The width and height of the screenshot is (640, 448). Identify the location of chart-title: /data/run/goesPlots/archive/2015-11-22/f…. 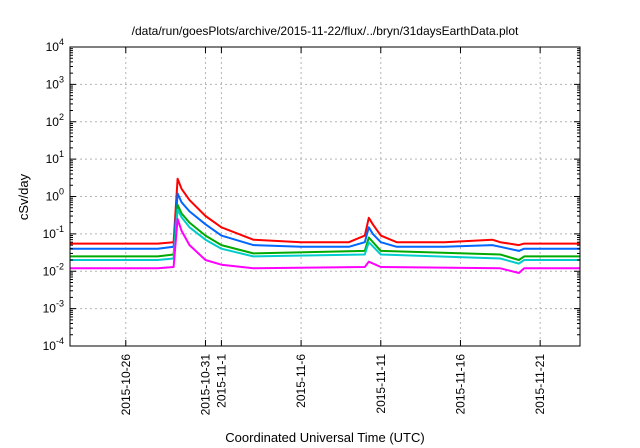
(325, 31).